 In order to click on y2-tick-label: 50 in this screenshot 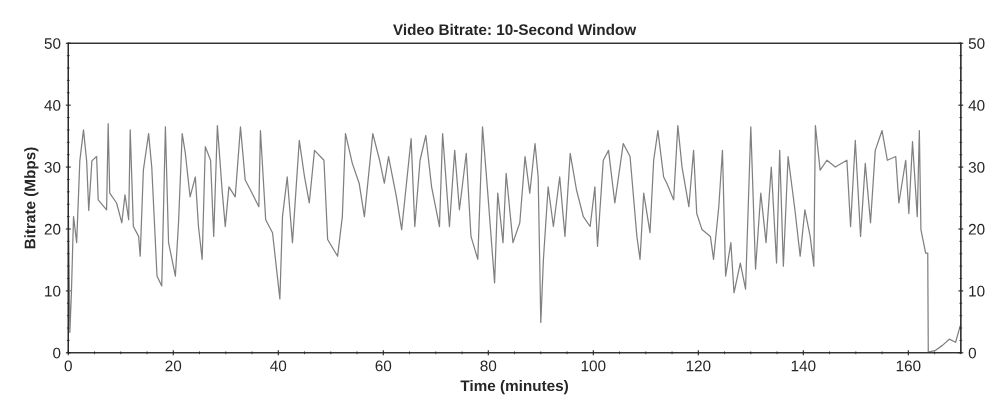, I will do `click(976, 43)`.